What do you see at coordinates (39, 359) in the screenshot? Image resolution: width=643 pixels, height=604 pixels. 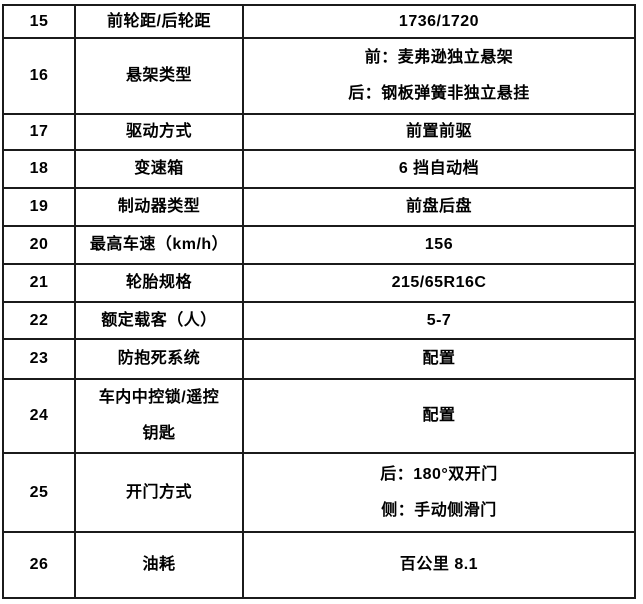 I see `row-number: 23` at bounding box center [39, 359].